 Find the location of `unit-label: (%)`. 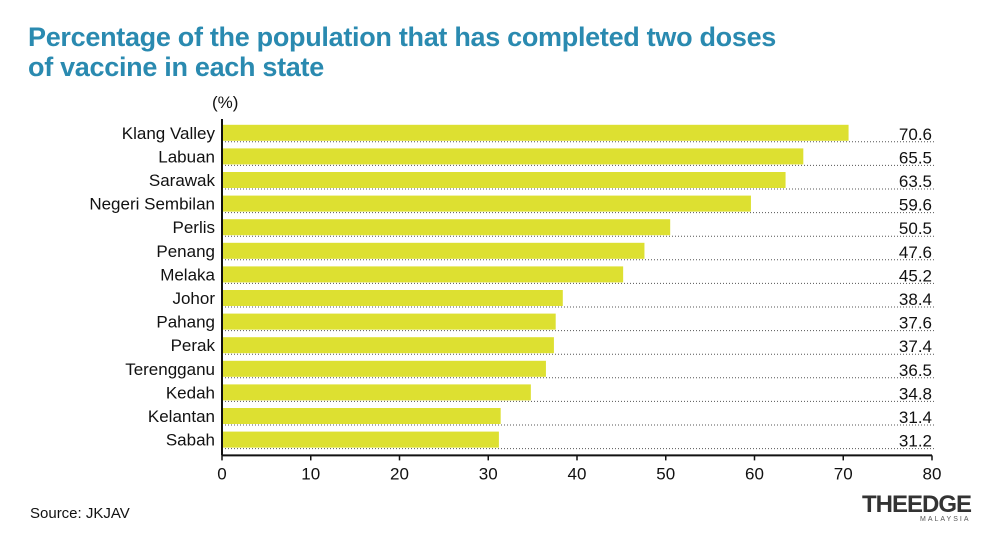

unit-label: (%) is located at coordinates (225, 102).